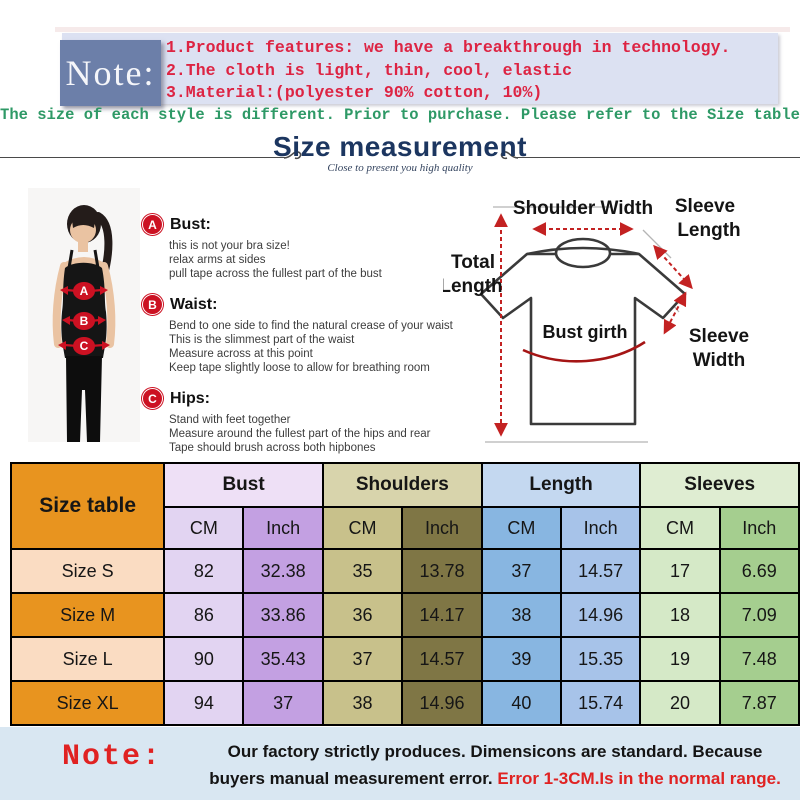 This screenshot has height=800, width=800. I want to click on bust-line: this is not your bra size!, so click(229, 246).